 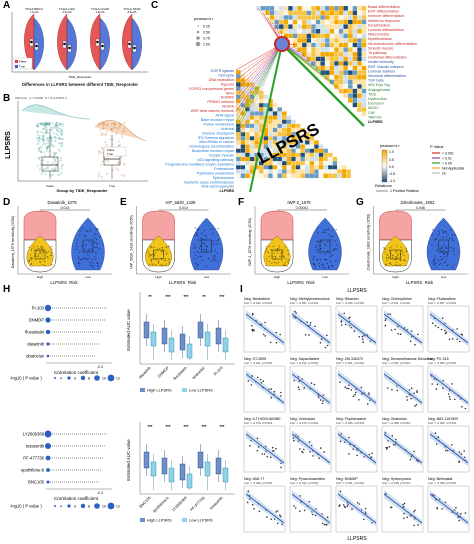 What do you see at coordinates (347, 479) in the screenshot?
I see `i-cell-title: Neg: DNMDP` at bounding box center [347, 479].